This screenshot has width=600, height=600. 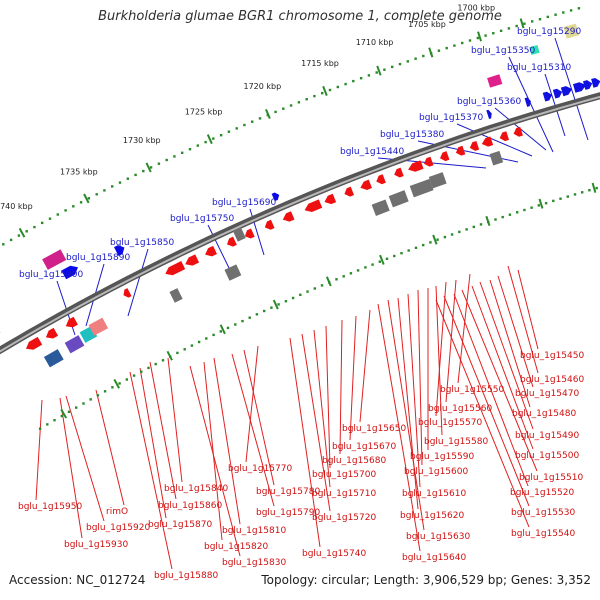 I want to click on gene-label-forward: bglu_1g15440, so click(x=372, y=152).